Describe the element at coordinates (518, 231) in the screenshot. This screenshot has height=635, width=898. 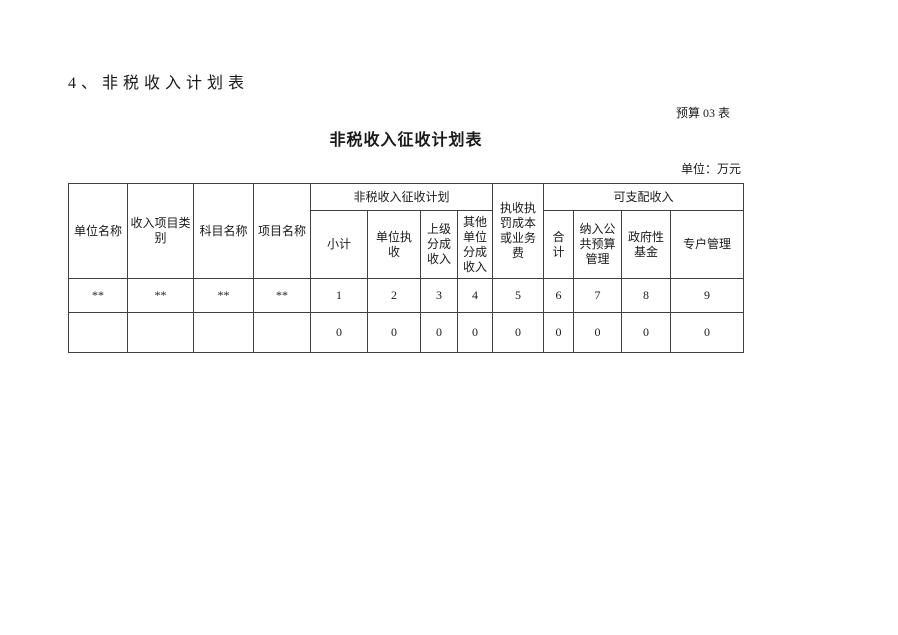
I see `th-cost-fee: 执收执 罚成本 或业务 费` at that location.